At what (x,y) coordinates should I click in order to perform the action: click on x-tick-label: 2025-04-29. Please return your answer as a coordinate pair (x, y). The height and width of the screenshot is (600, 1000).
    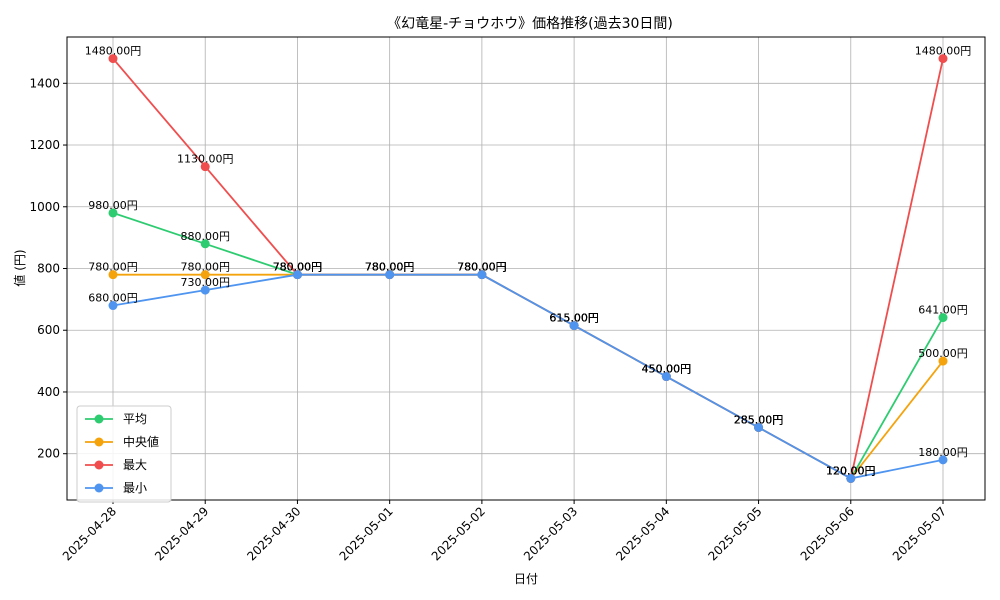
    Looking at the image, I should click on (181, 533).